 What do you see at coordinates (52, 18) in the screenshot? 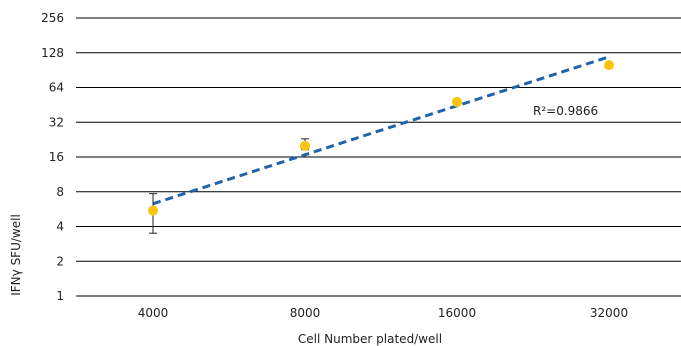
I see `y-tick-label: 256` at bounding box center [52, 18].